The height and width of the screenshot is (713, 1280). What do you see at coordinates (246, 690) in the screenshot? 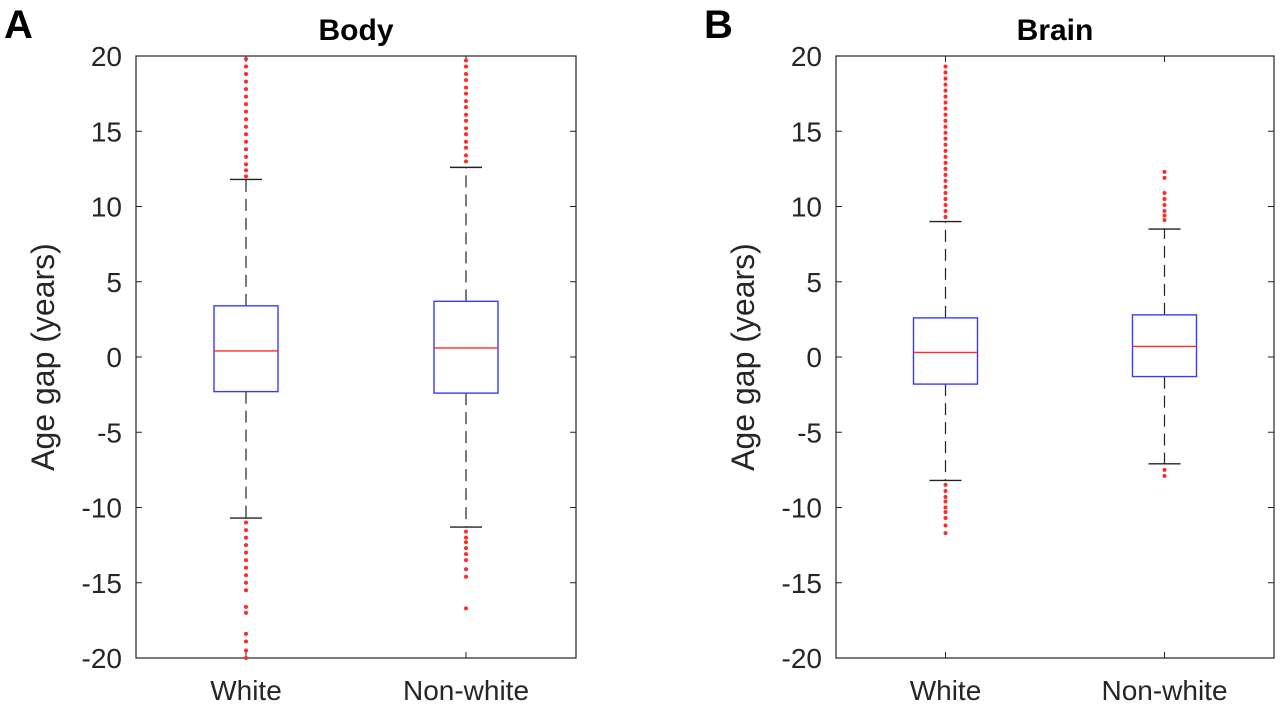
I see `x-tick-label: White` at bounding box center [246, 690].